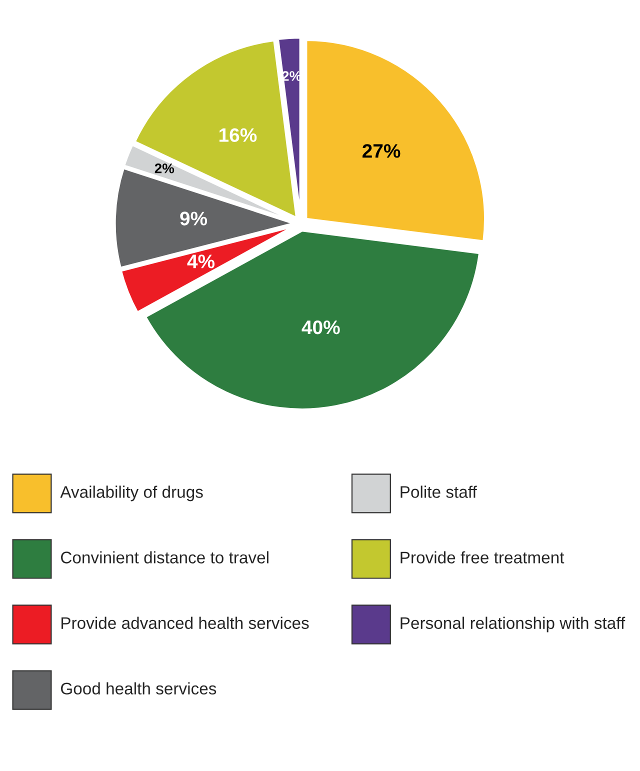 This screenshot has height=771, width=640. Describe the element at coordinates (438, 492) in the screenshot. I see `legend-label: Polite staff` at that location.